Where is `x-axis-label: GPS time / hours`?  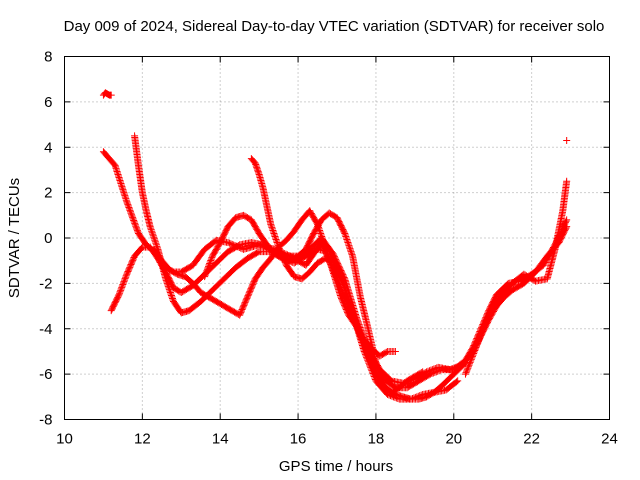 x-axis-label: GPS time / hours is located at coordinates (336, 466).